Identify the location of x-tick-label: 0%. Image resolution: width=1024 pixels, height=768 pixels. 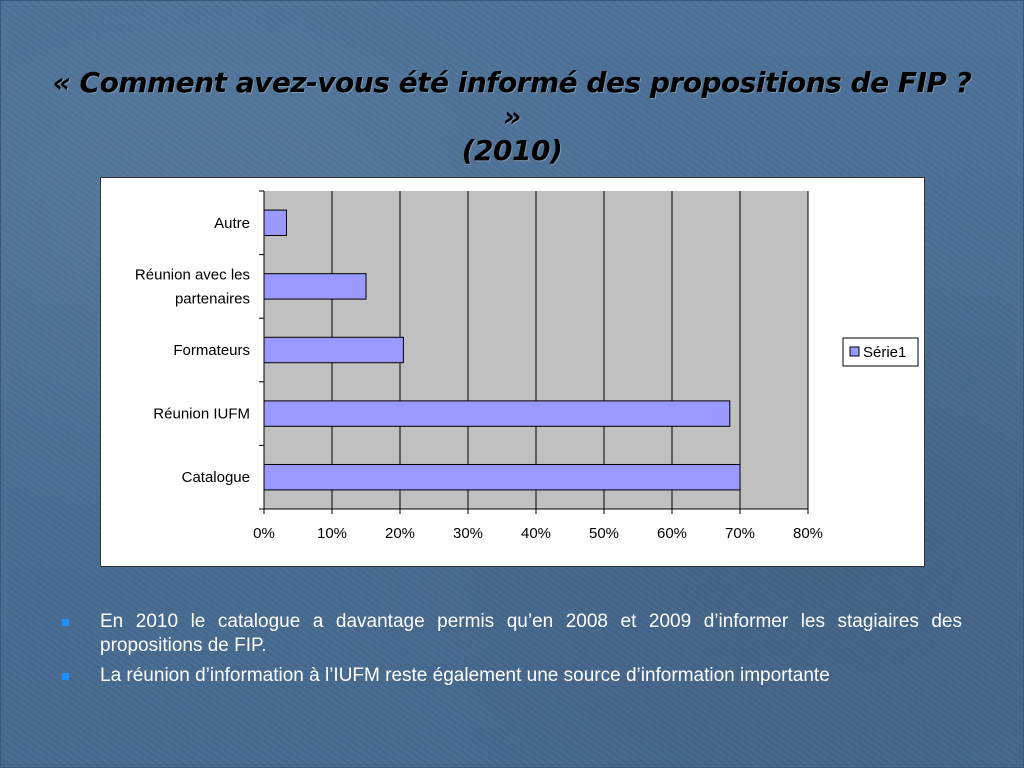
(264, 533).